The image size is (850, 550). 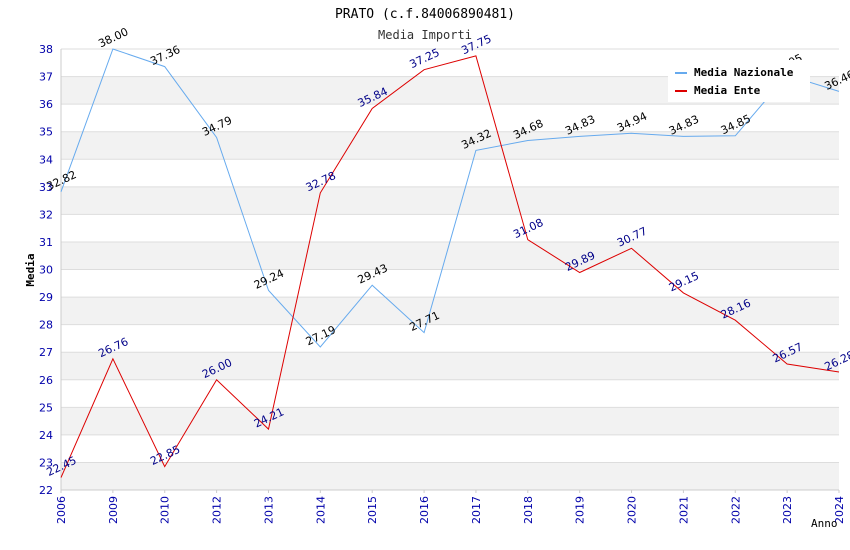 I want to click on y-tick-labels: 22 23 24 25 26 27 28 29 30 31 32 33 34 35 36 37 38, so click(x=46, y=270).